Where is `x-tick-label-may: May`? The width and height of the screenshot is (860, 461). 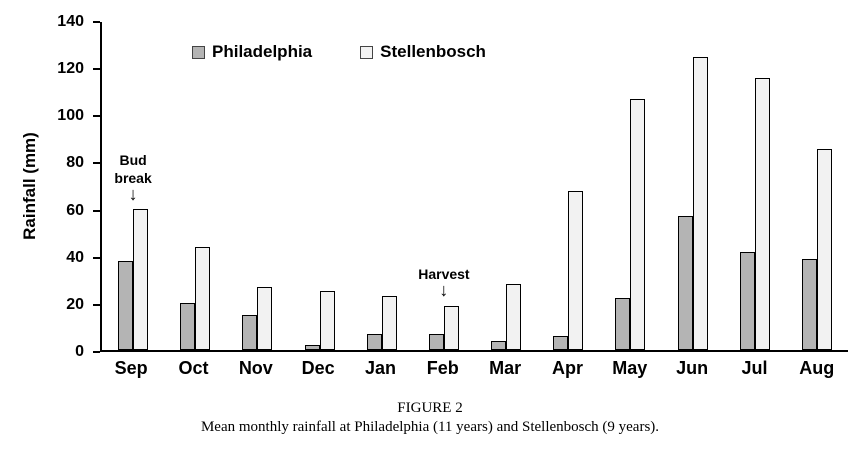 x-tick-label-may: May is located at coordinates (630, 368).